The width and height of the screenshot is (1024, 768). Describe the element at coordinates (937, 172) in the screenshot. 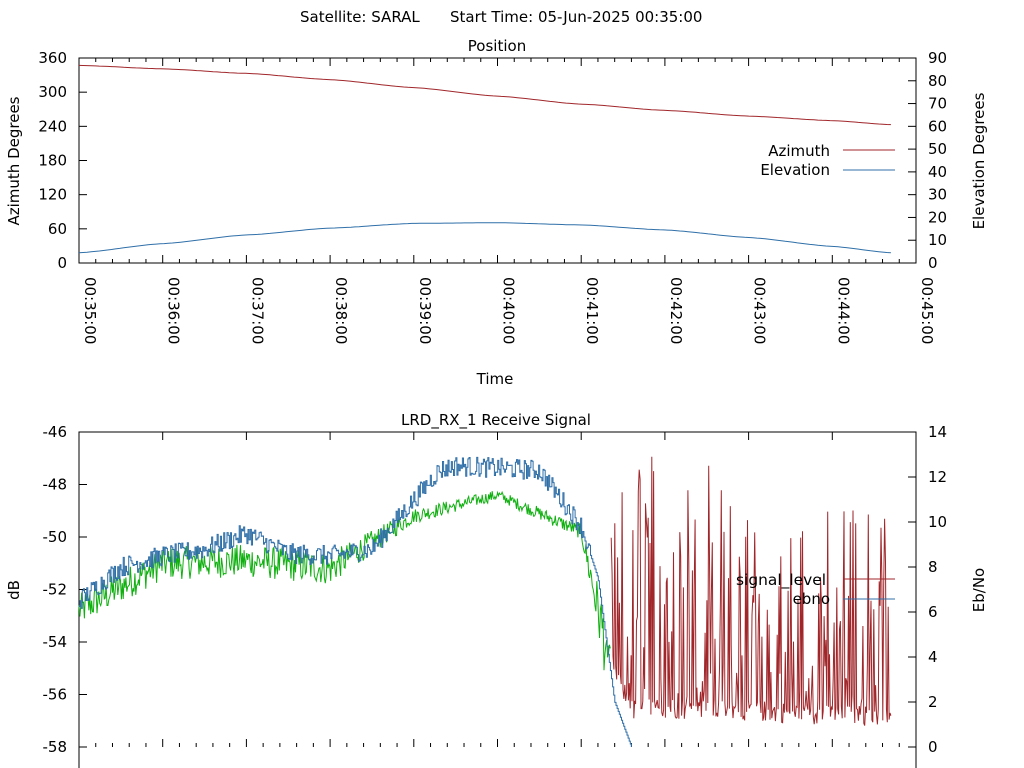

I see `position-y2-tick-label: 40` at that location.